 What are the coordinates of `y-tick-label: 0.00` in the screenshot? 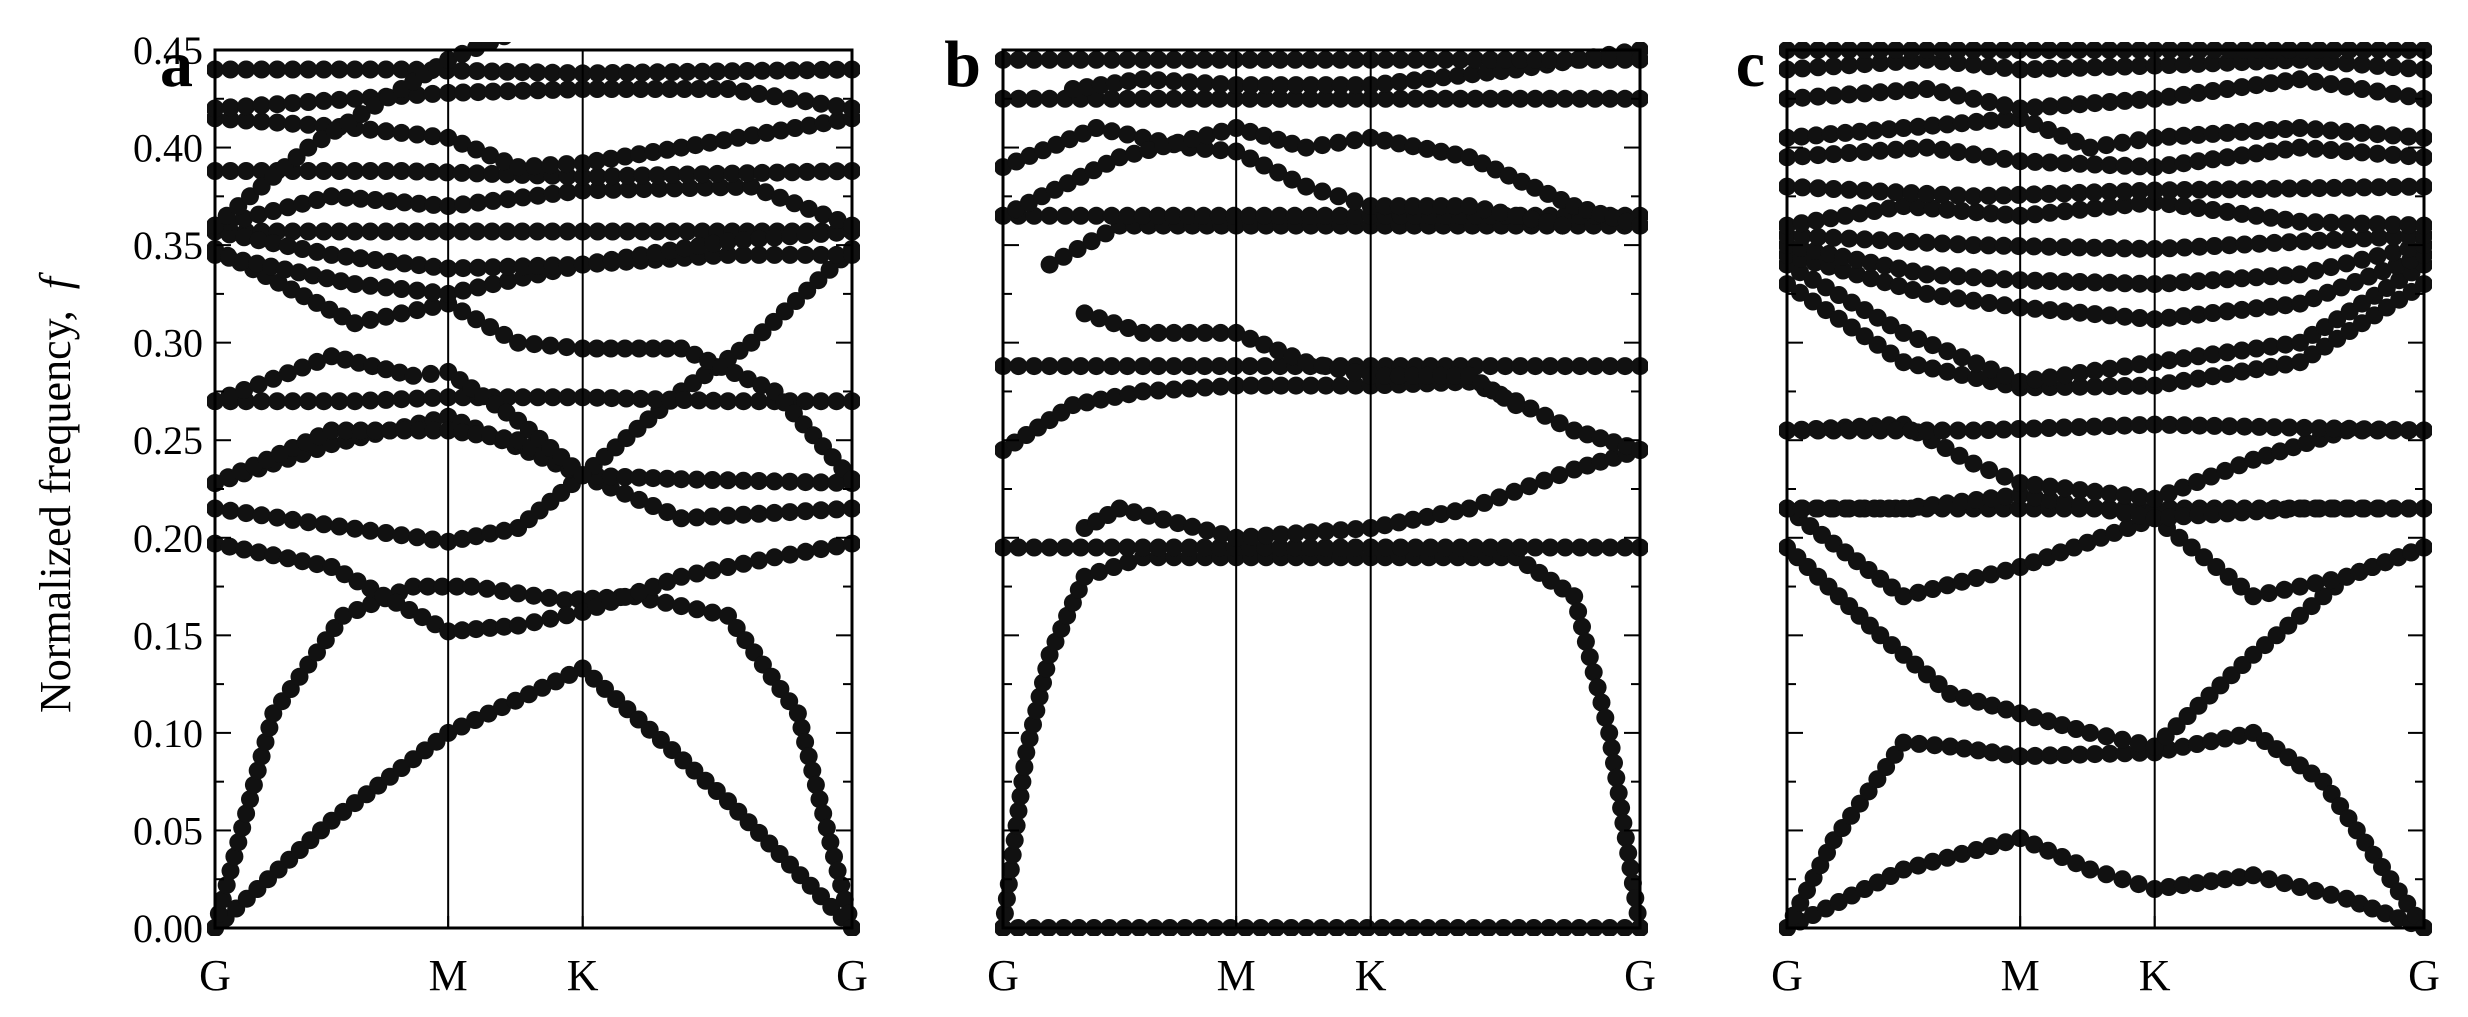 It's located at (168, 928).